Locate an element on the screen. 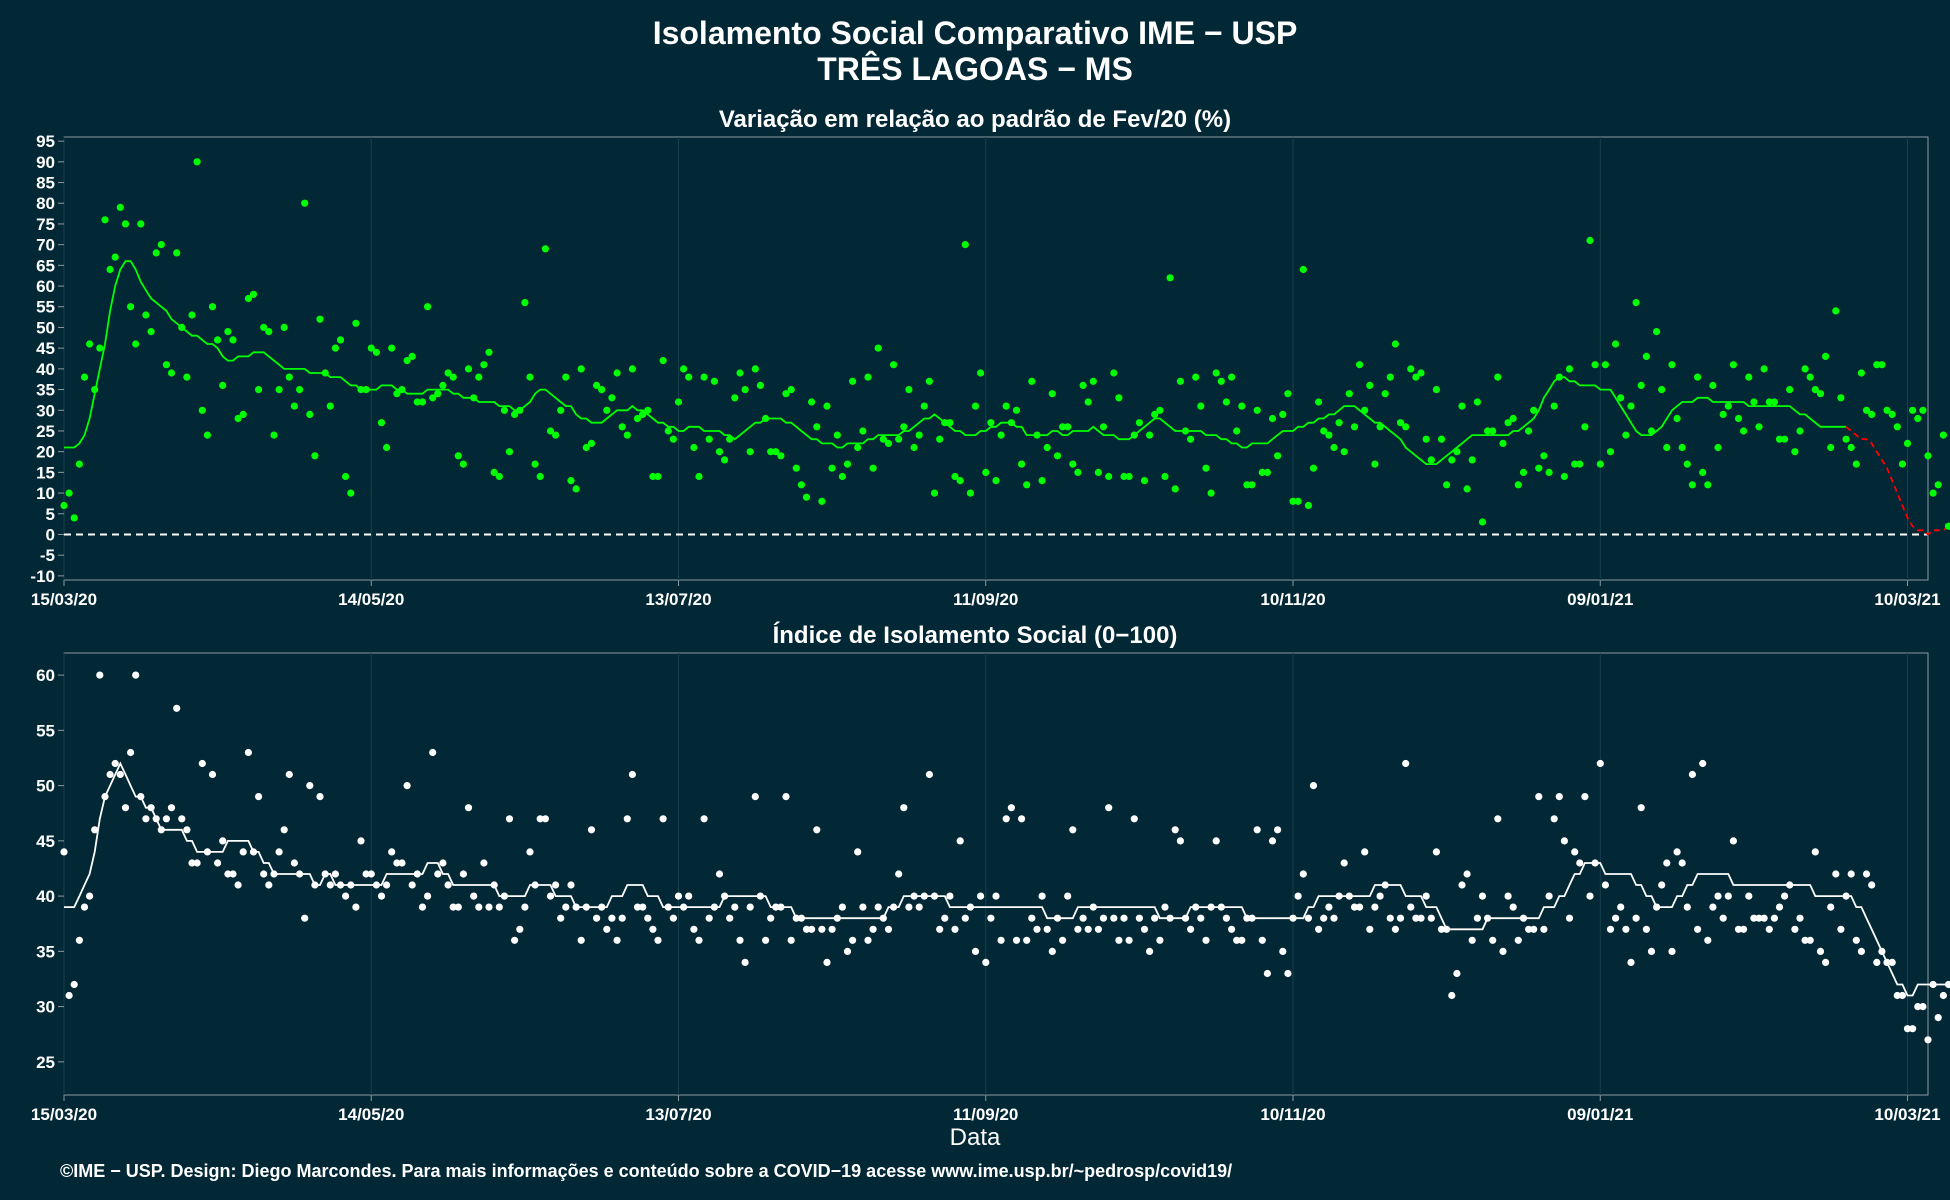  index-x-tick-label: 10/11/20 is located at coordinates (1292, 1114).